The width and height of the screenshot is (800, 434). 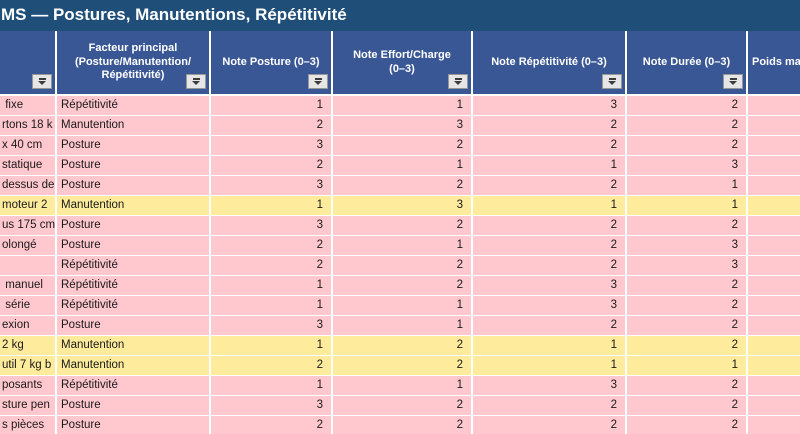 I want to click on task-cell: rtons 18 k, so click(x=28, y=126).